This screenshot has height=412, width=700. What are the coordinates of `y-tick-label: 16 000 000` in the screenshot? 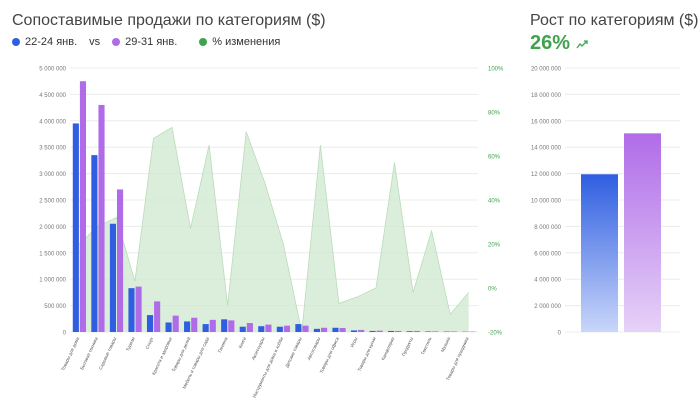 It's located at (546, 122).